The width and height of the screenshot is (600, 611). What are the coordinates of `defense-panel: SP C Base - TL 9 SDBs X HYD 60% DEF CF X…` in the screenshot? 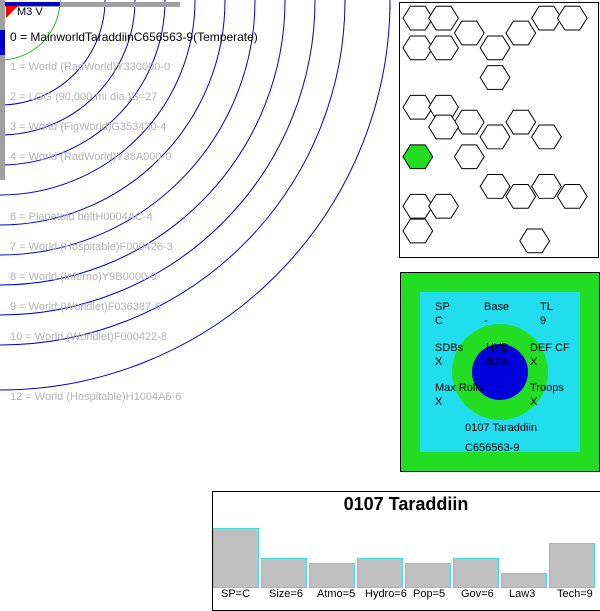 It's located at (500, 372).